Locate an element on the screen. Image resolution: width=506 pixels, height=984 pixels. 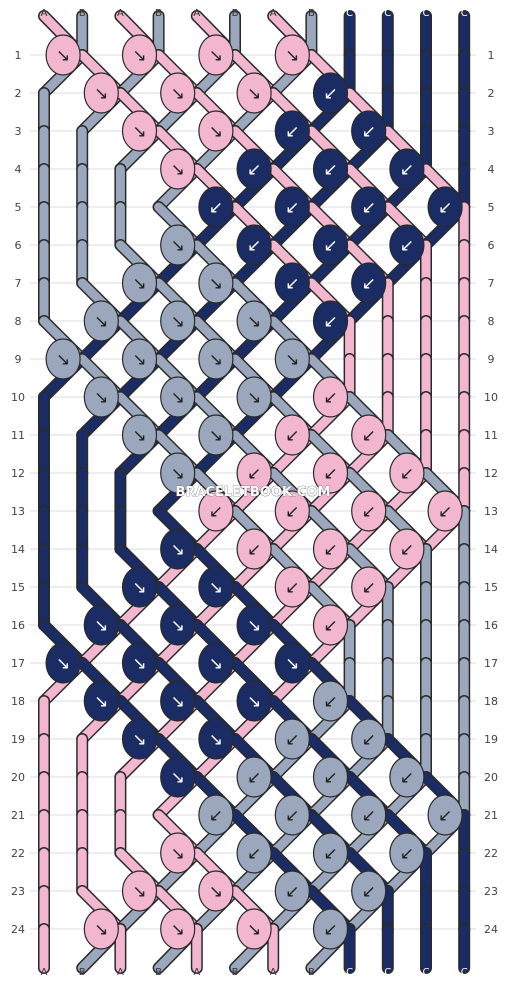
row-number-label: 14 is located at coordinates (491, 549).